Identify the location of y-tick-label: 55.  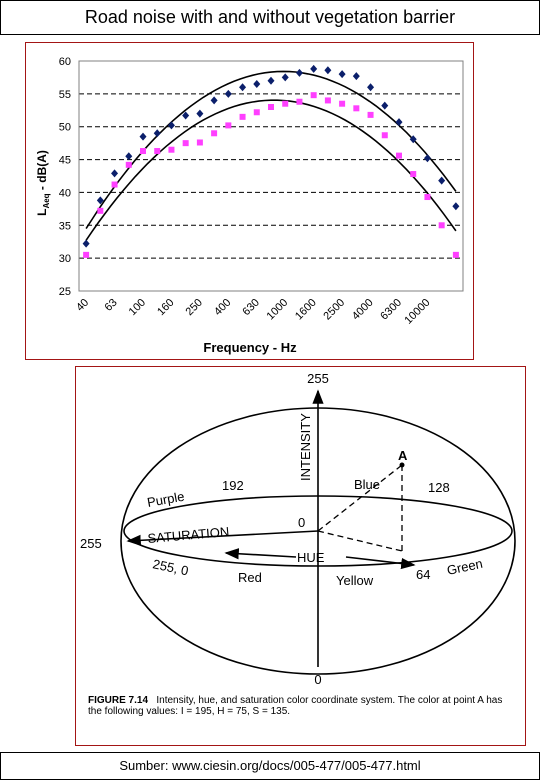
(65, 95).